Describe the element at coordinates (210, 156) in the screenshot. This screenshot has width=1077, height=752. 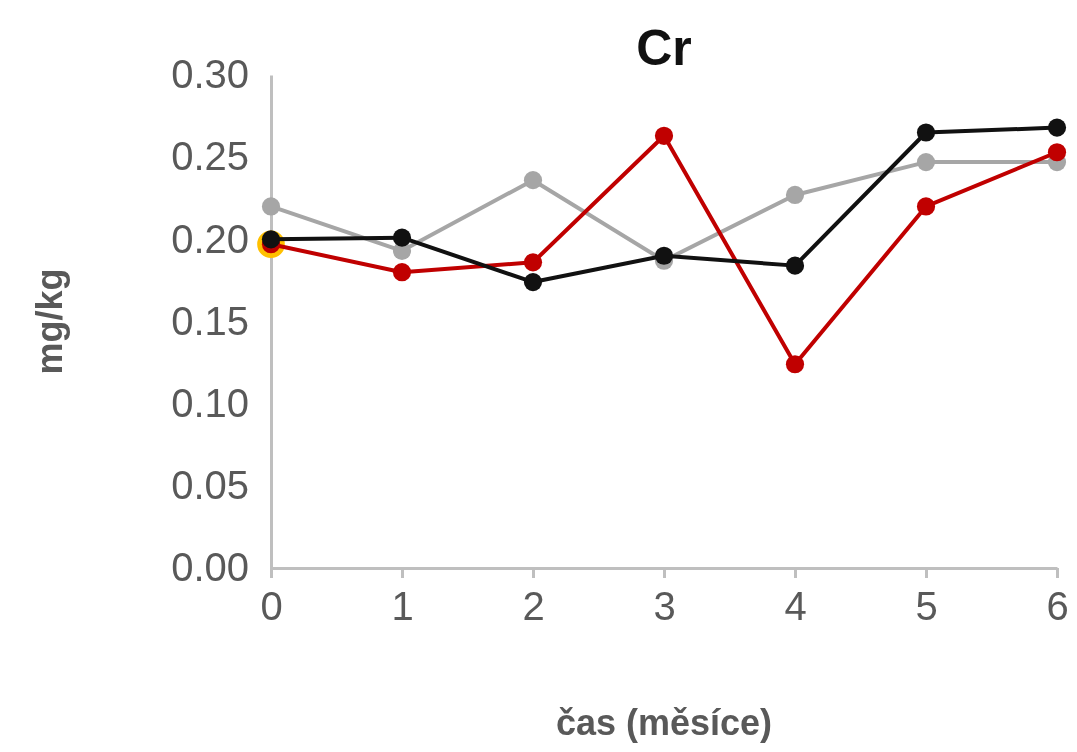
I see `y-tick-label: 0.25` at that location.